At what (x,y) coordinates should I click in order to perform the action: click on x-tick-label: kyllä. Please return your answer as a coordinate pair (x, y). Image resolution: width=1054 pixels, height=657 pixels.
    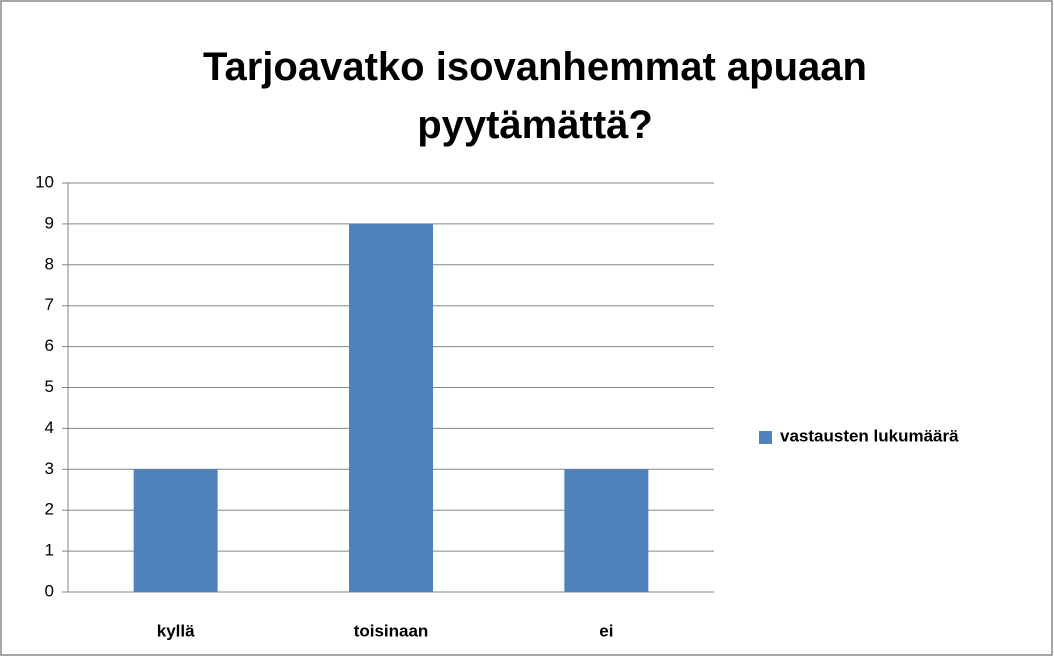
    Looking at the image, I should click on (176, 630).